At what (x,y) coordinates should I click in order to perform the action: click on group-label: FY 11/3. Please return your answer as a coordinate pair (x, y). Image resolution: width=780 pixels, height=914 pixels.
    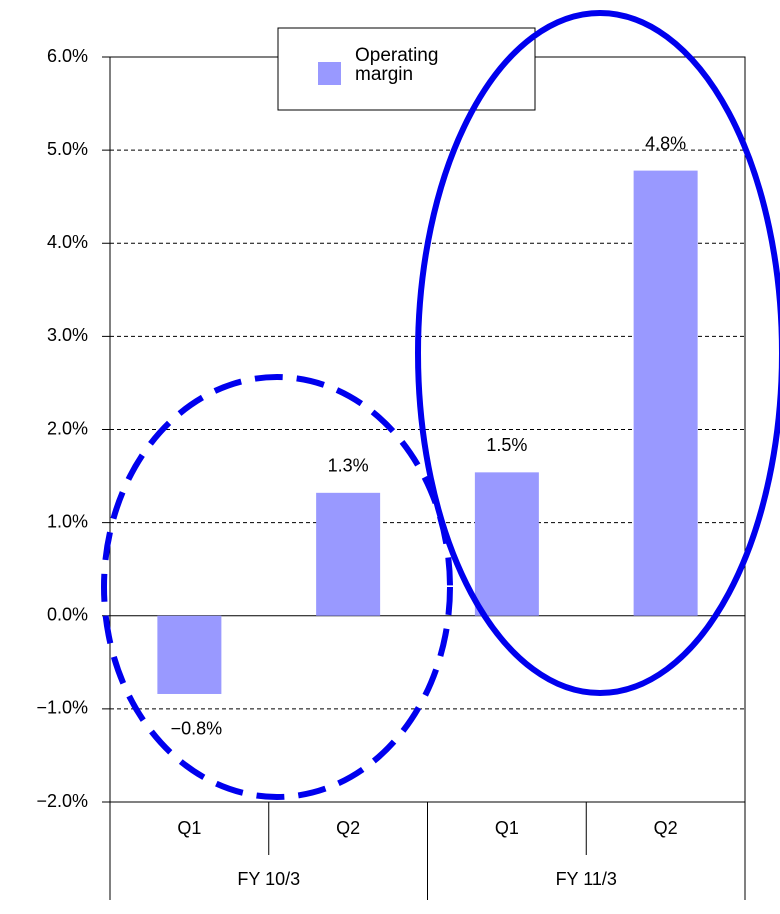
    Looking at the image, I should click on (586, 879).